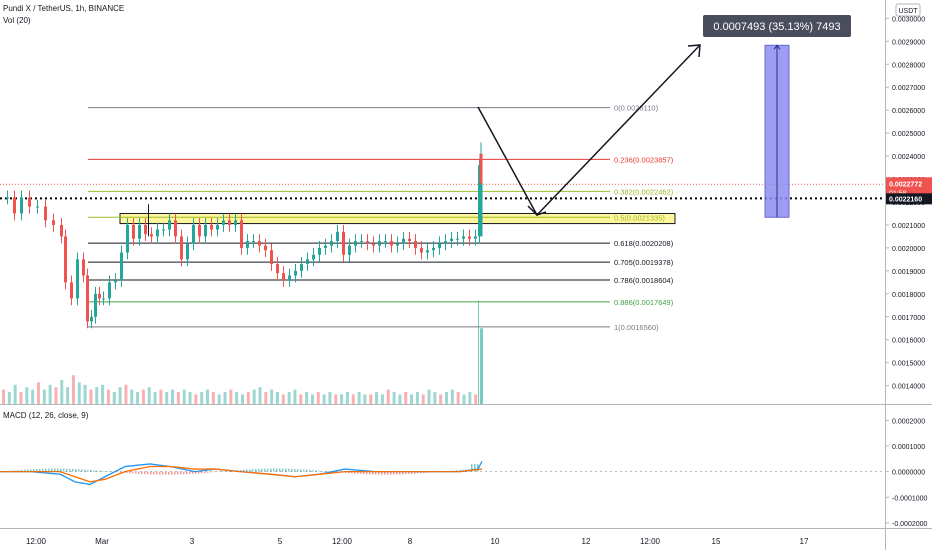 This screenshot has height=550, width=932. Describe the element at coordinates (17, 20) in the screenshot. I see `volume-indicator-label: Vol (20)` at that location.